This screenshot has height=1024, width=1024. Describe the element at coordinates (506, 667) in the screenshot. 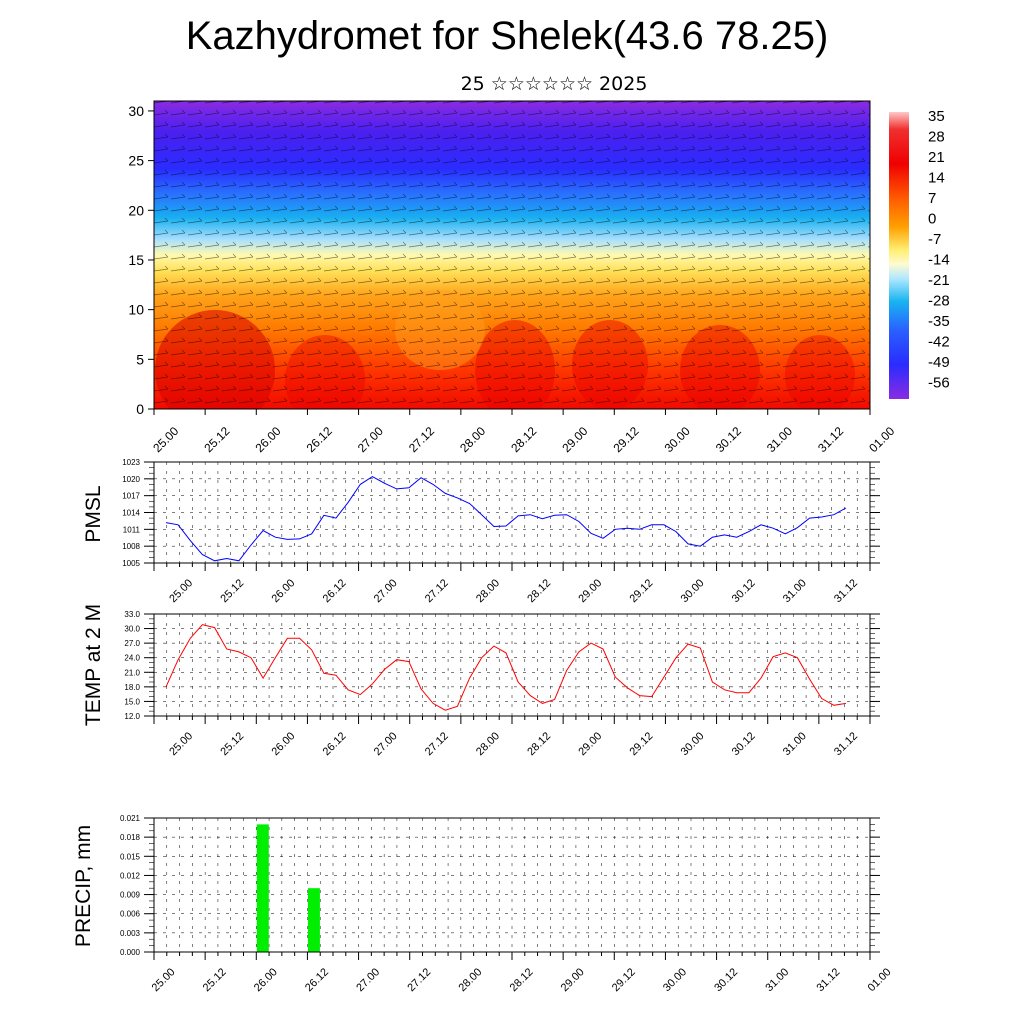

I see `temp-series-line` at that location.